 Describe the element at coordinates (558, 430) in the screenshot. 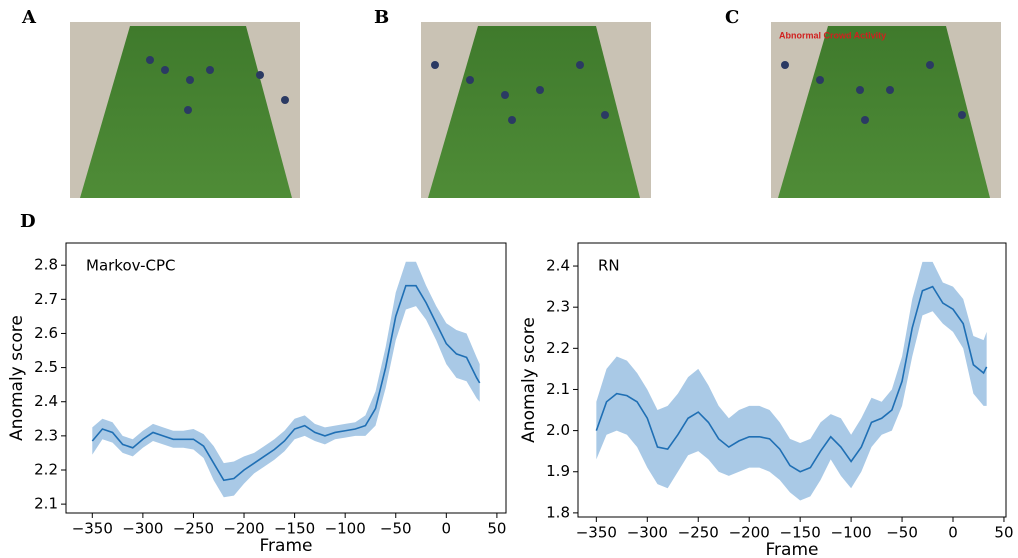

I see `y-tick-label: 2.0` at that location.